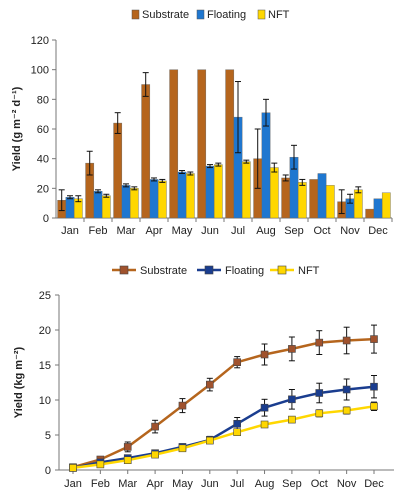 Image resolution: width=412 pixels, height=500 pixels. I want to click on point-floating-jul, so click(237, 424).